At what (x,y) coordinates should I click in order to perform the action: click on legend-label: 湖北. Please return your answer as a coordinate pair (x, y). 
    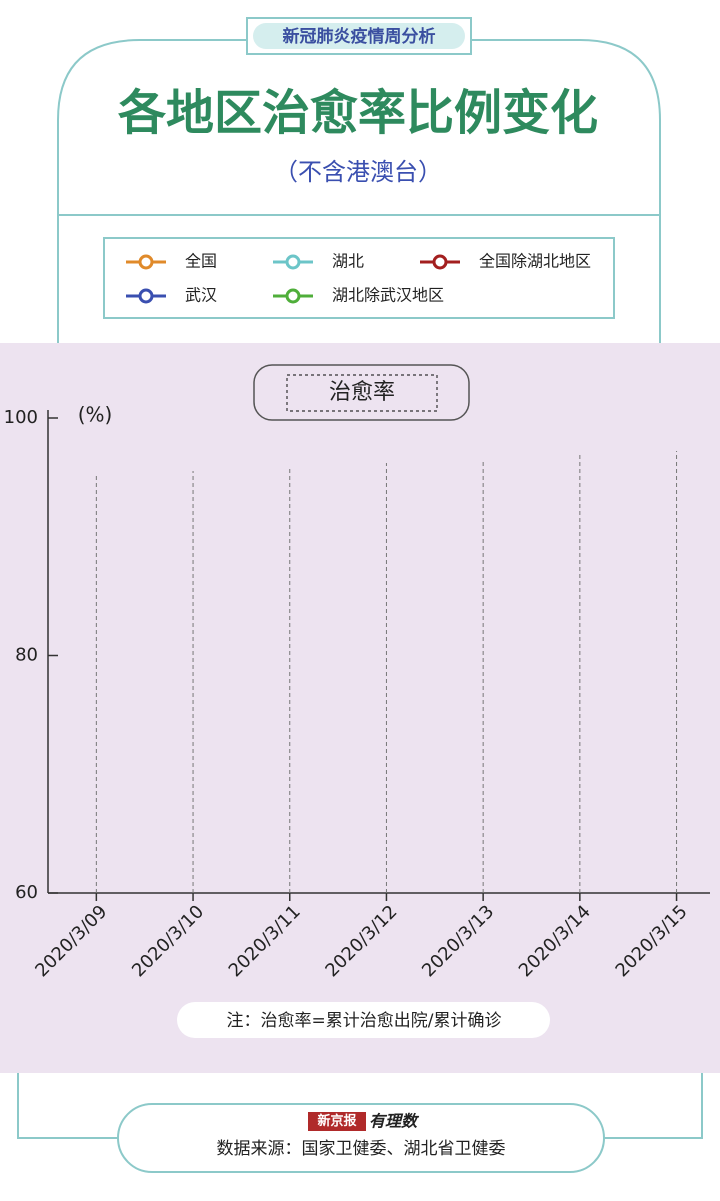
    Looking at the image, I should click on (348, 261).